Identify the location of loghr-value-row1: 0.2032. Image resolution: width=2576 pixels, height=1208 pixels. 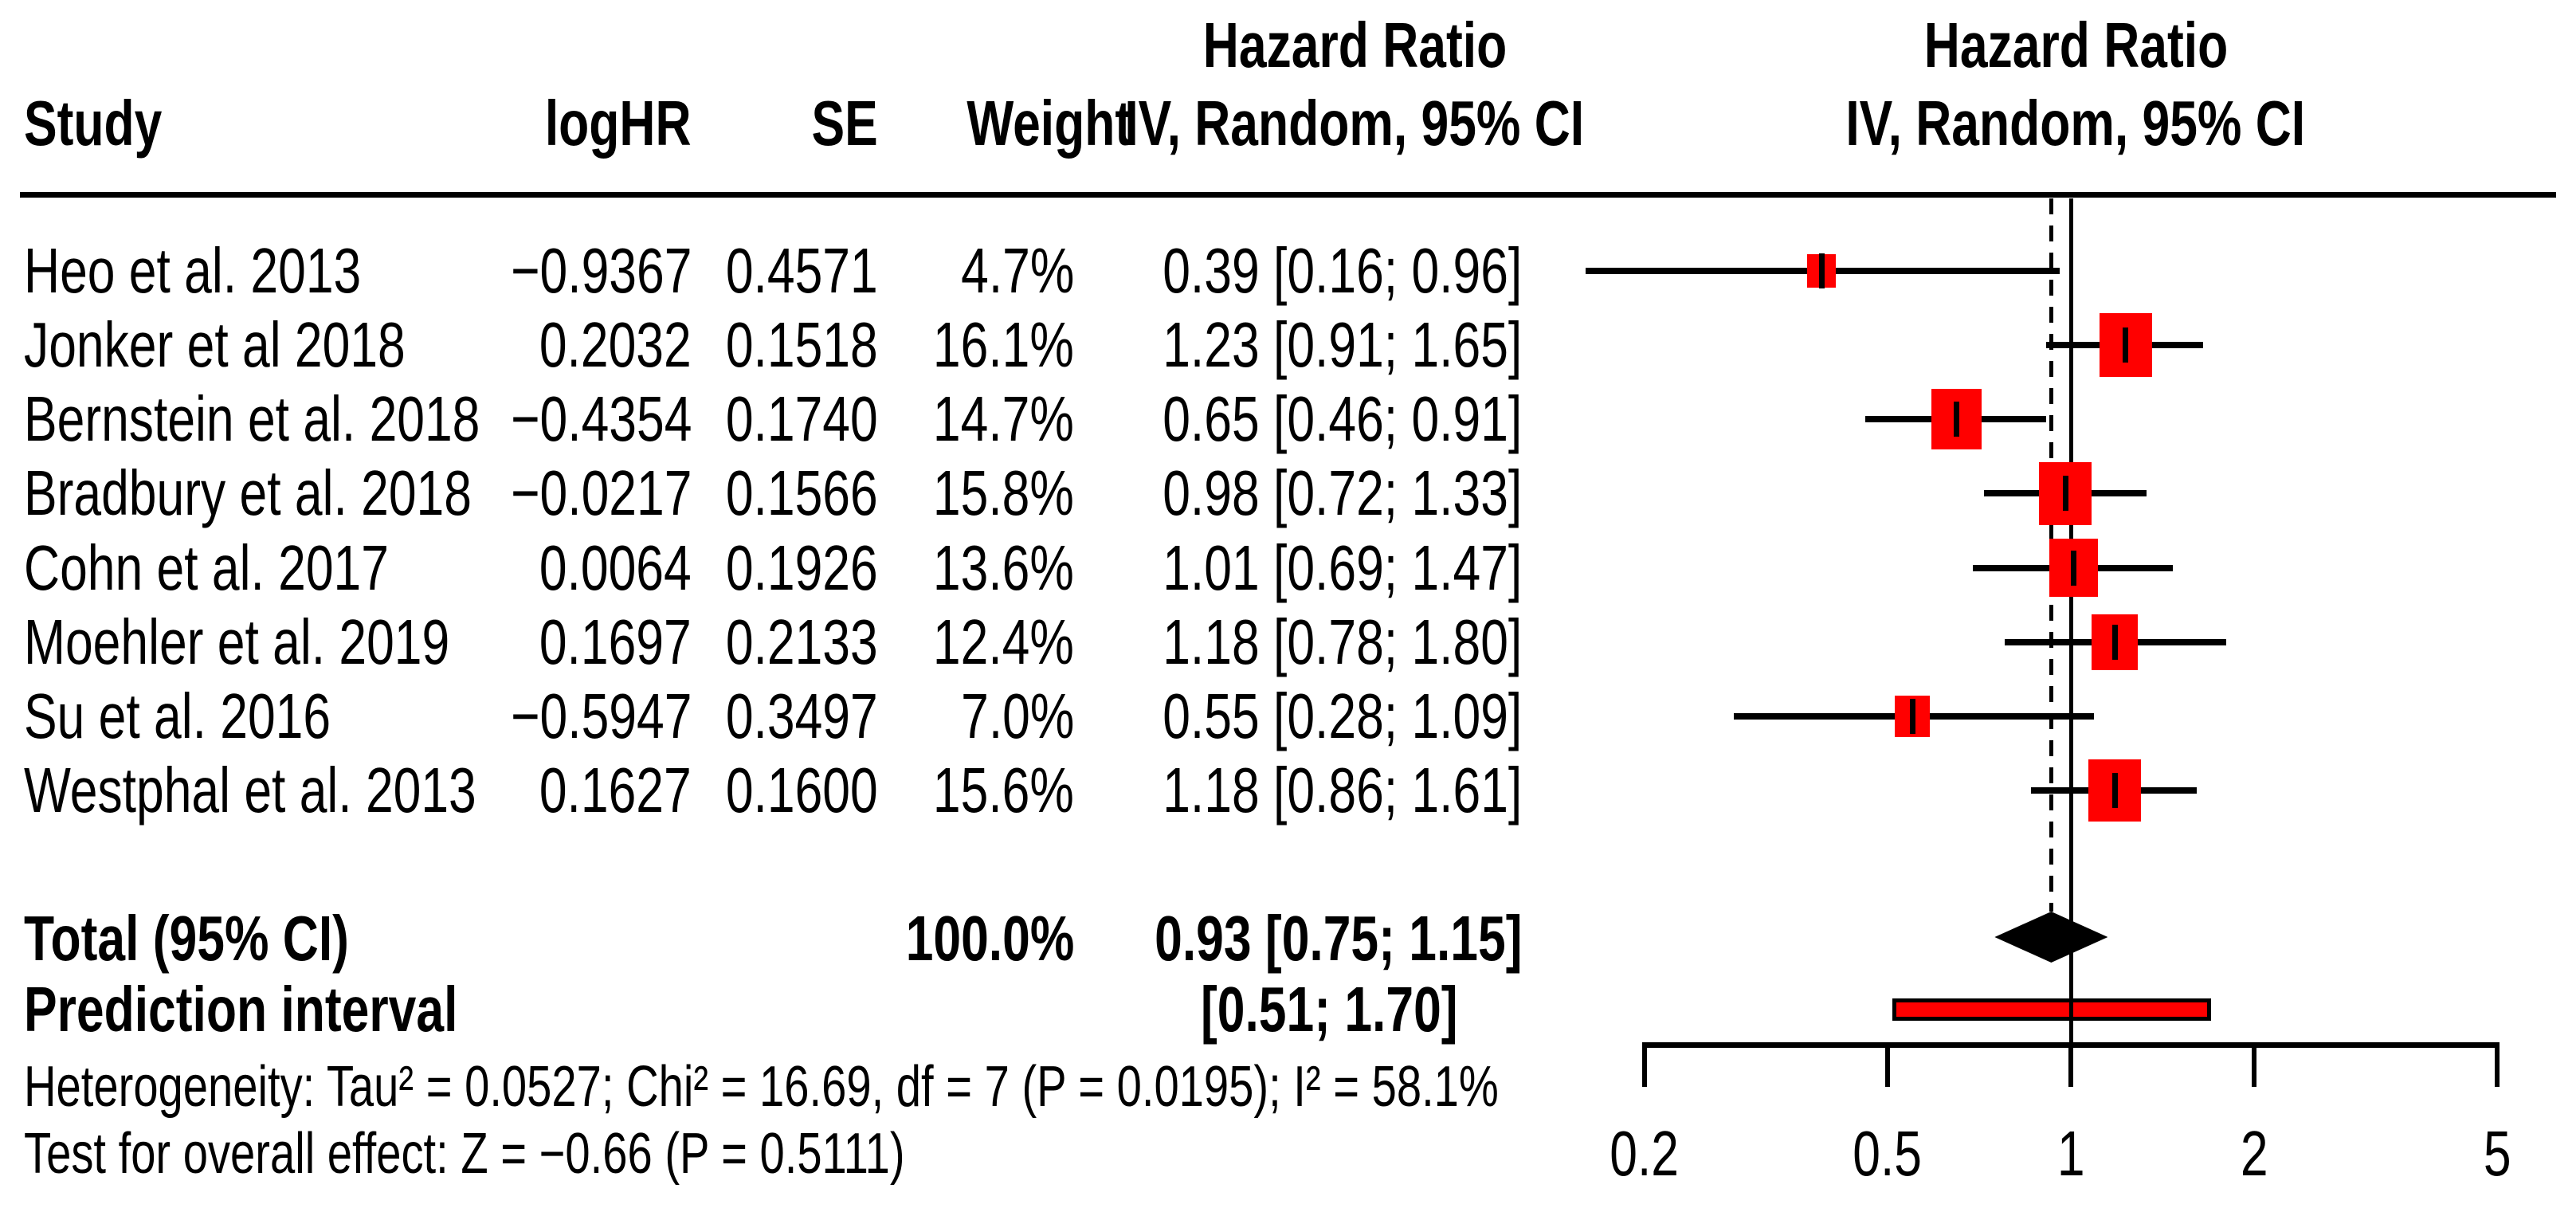
(492, 345).